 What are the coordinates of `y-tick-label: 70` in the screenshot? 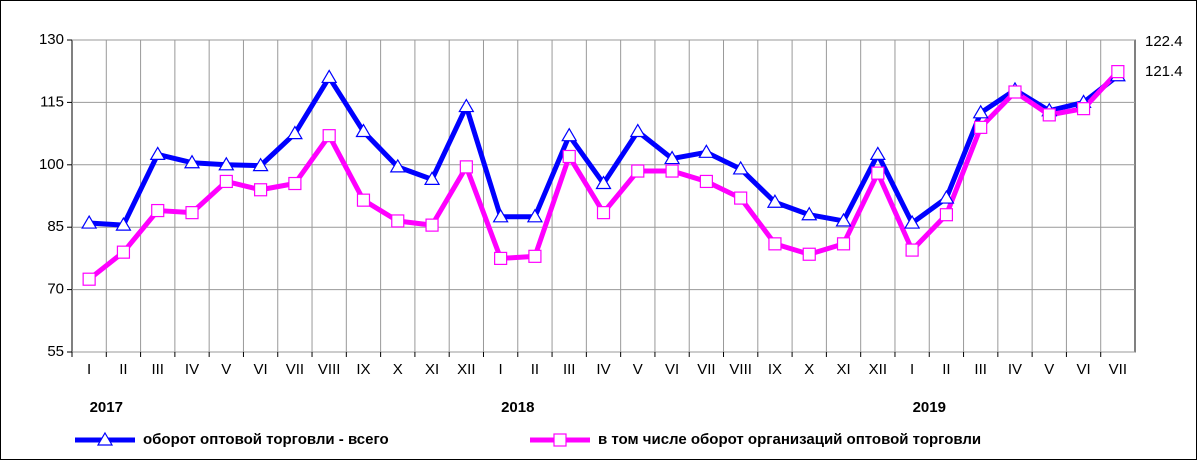 It's located at (55, 289).